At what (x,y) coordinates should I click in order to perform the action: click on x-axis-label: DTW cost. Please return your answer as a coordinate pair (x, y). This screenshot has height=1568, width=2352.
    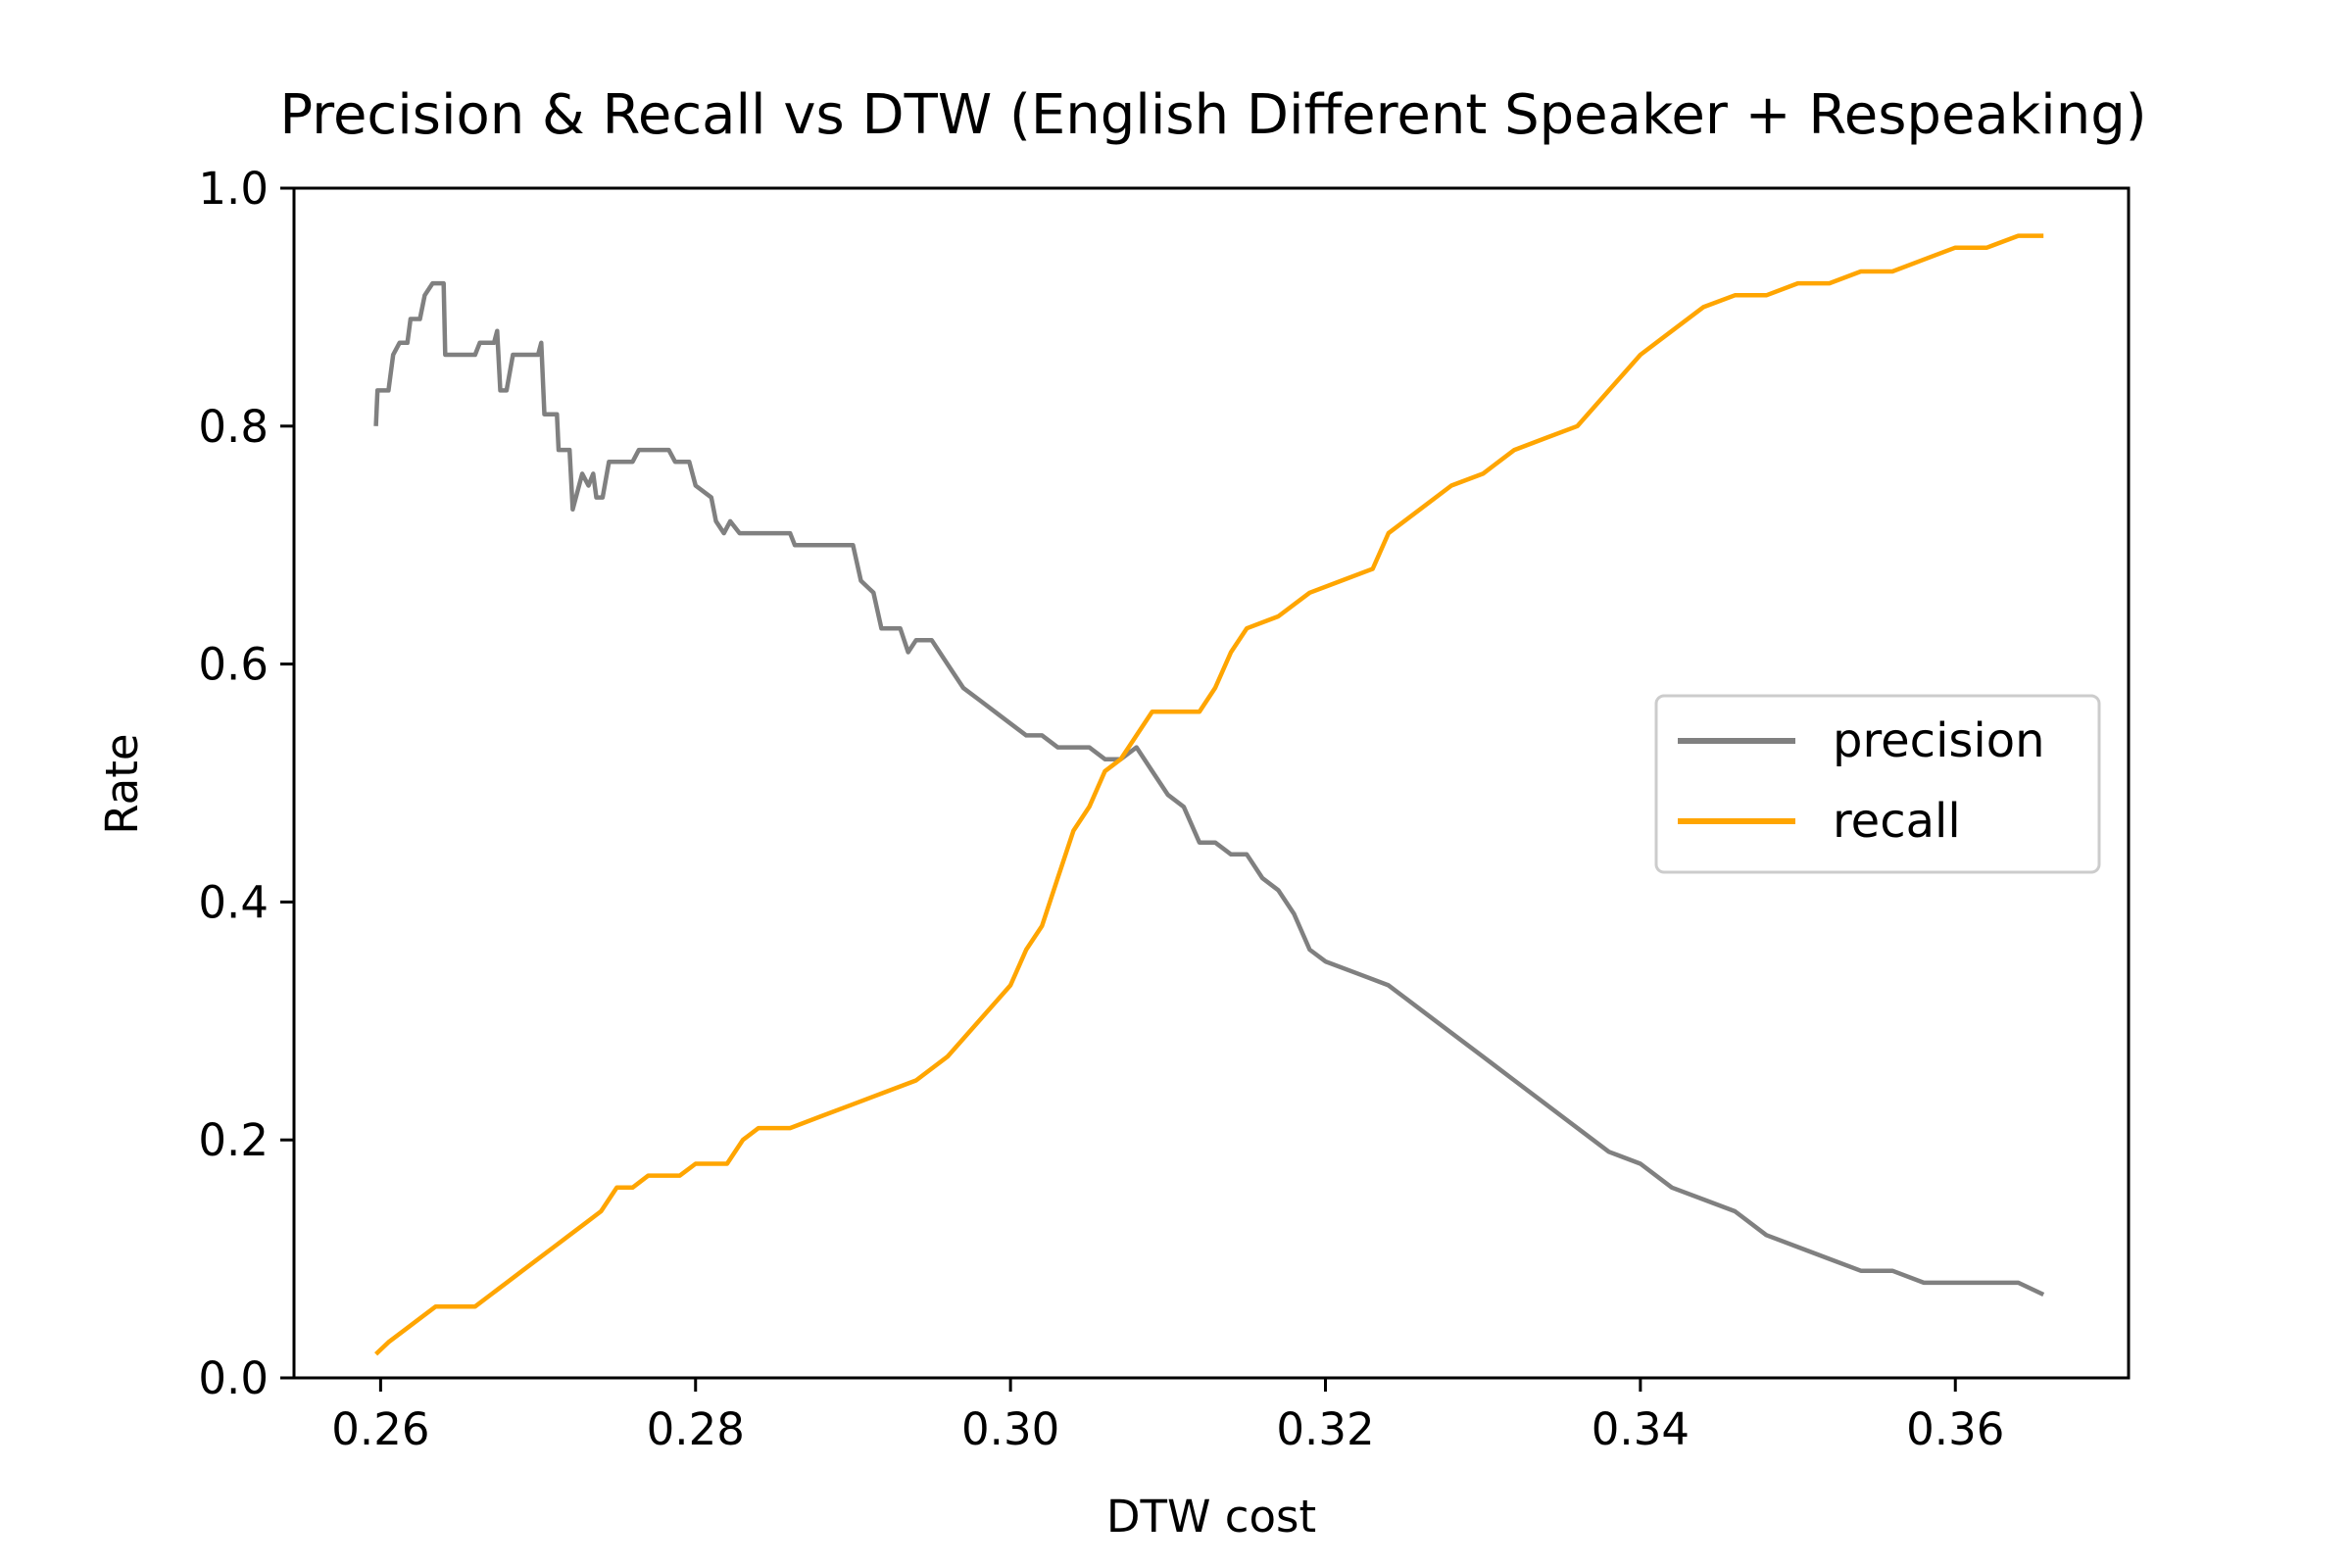
    Looking at the image, I should click on (1211, 1517).